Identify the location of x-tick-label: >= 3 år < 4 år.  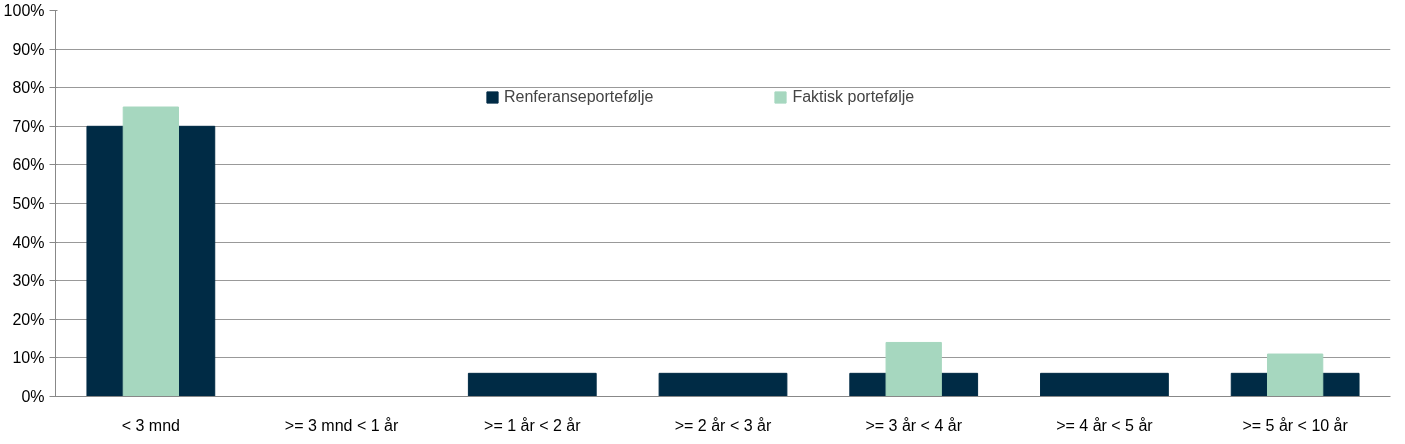
(914, 425).